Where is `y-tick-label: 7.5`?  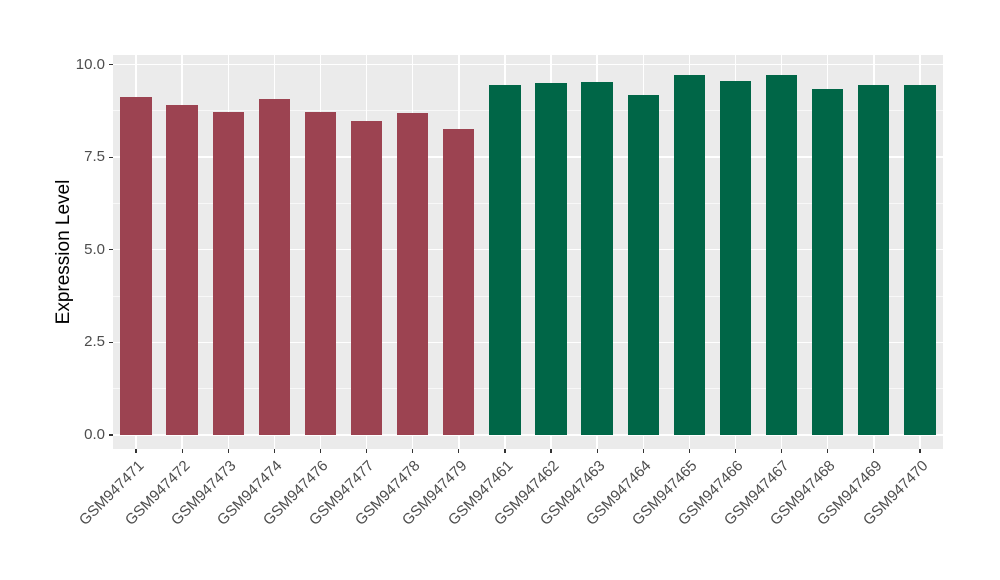
y-tick-label: 7.5 is located at coordinates (94, 157).